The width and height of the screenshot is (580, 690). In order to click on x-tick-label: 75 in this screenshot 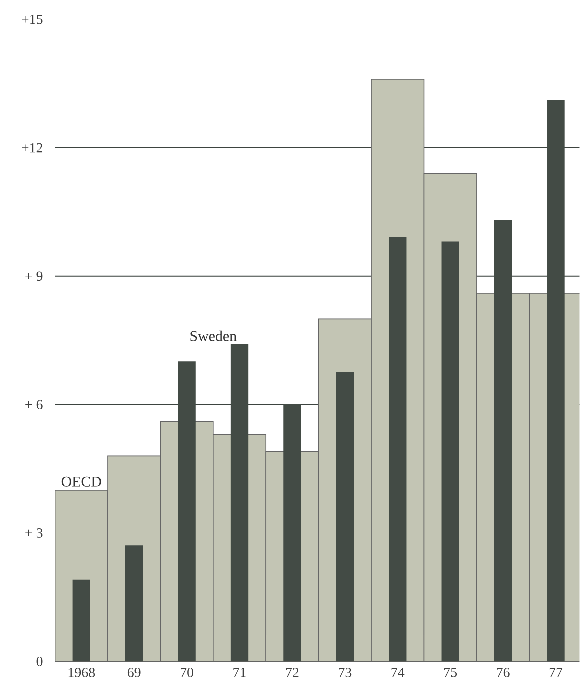, I will do `click(451, 673)`.